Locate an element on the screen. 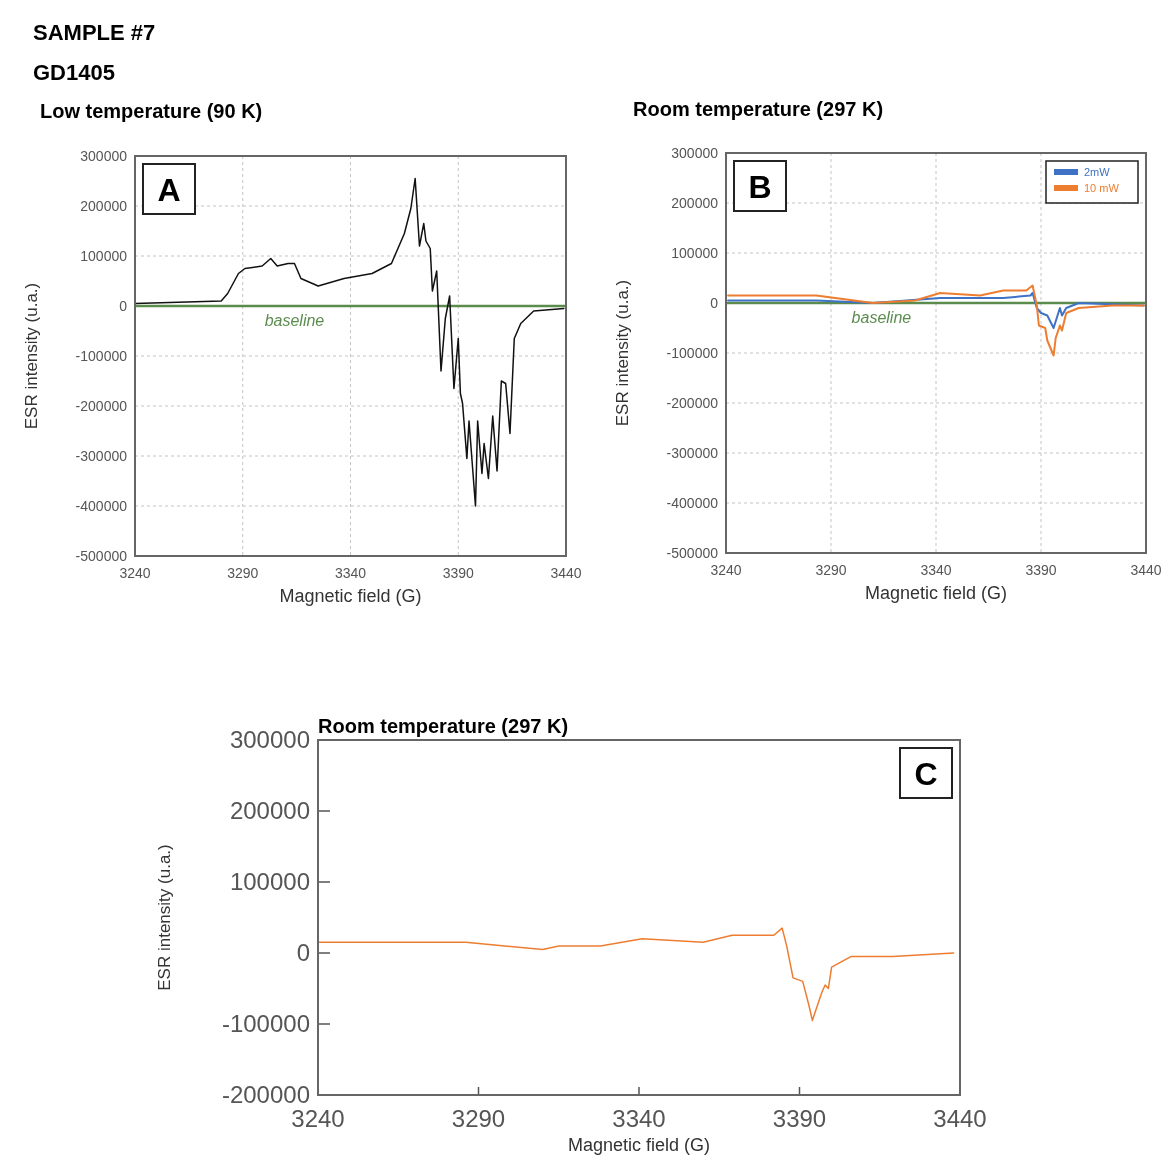 This screenshot has width=1175, height=1176. chart-title: Low temperature (90 K) is located at coordinates (151, 111).